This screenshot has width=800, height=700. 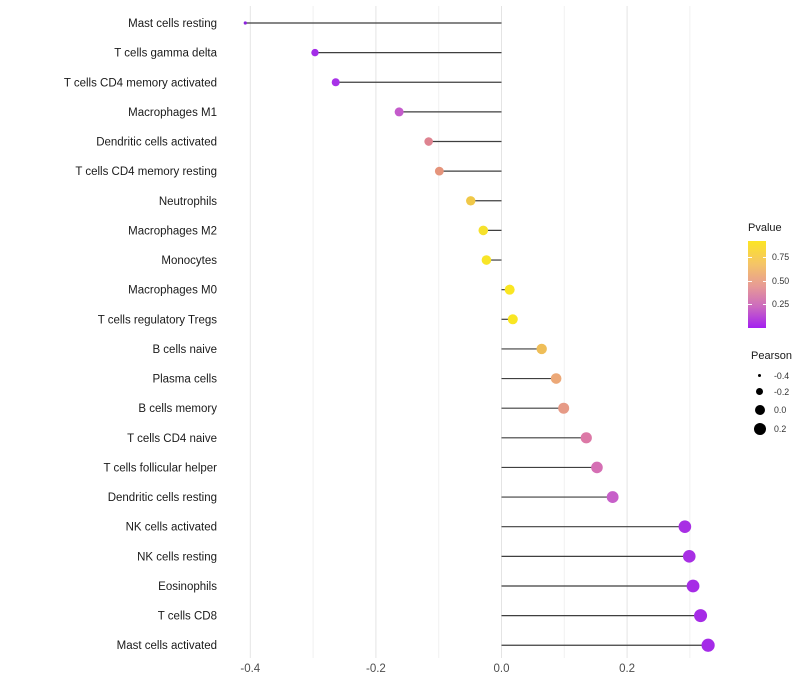 I want to click on pearson-legend-entry: 0.2, so click(x=771, y=429).